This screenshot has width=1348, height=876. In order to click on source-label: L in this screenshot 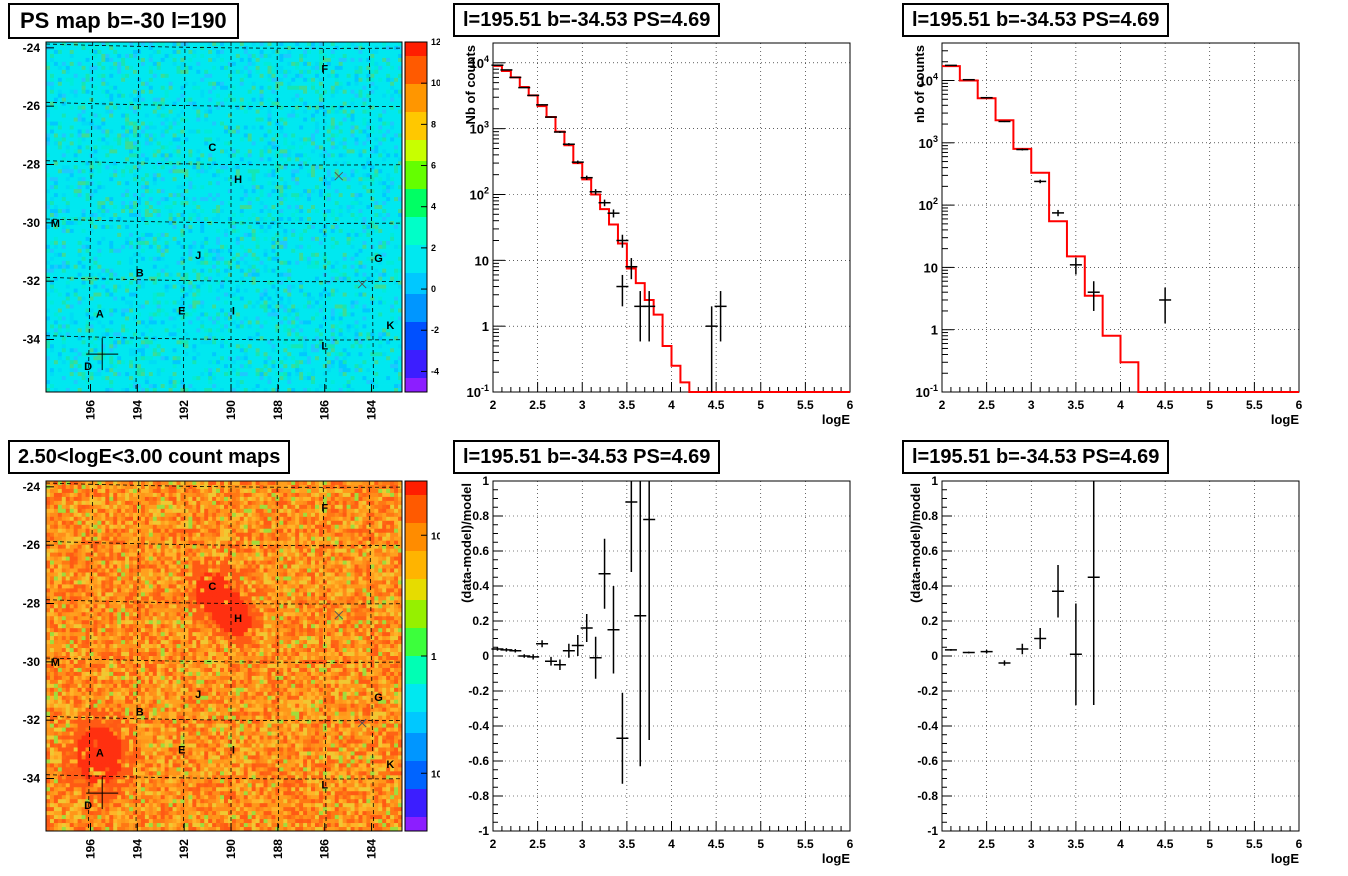, I will do `click(324, 346)`.